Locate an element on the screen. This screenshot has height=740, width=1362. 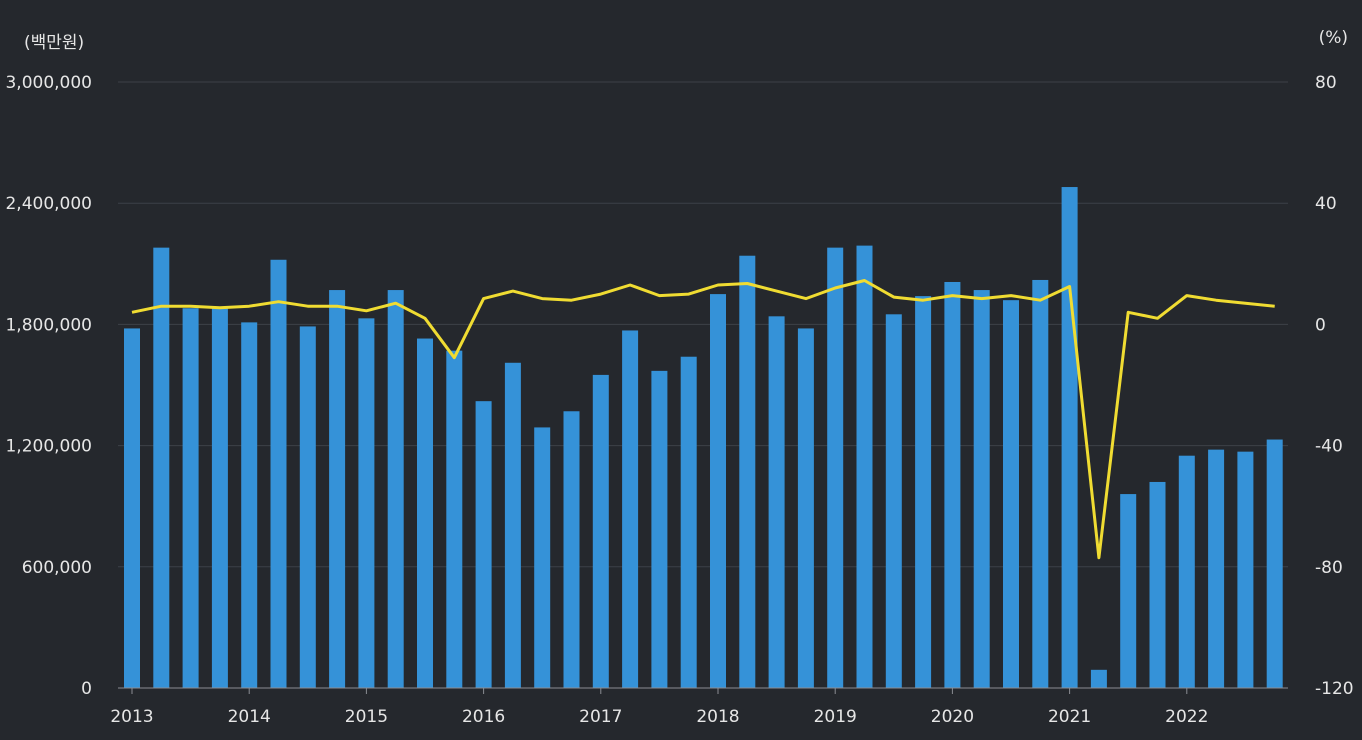
right-axis-unit: (%) is located at coordinates (1333, 38).